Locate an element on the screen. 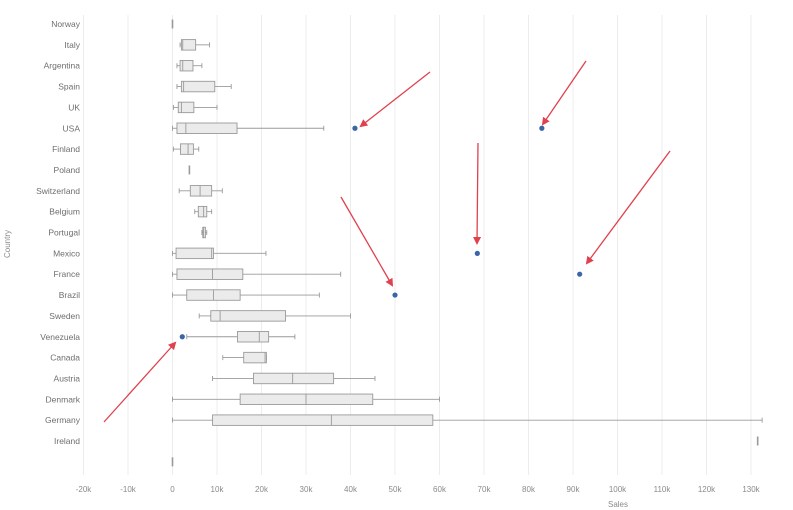  box-argentina is located at coordinates (189, 66).